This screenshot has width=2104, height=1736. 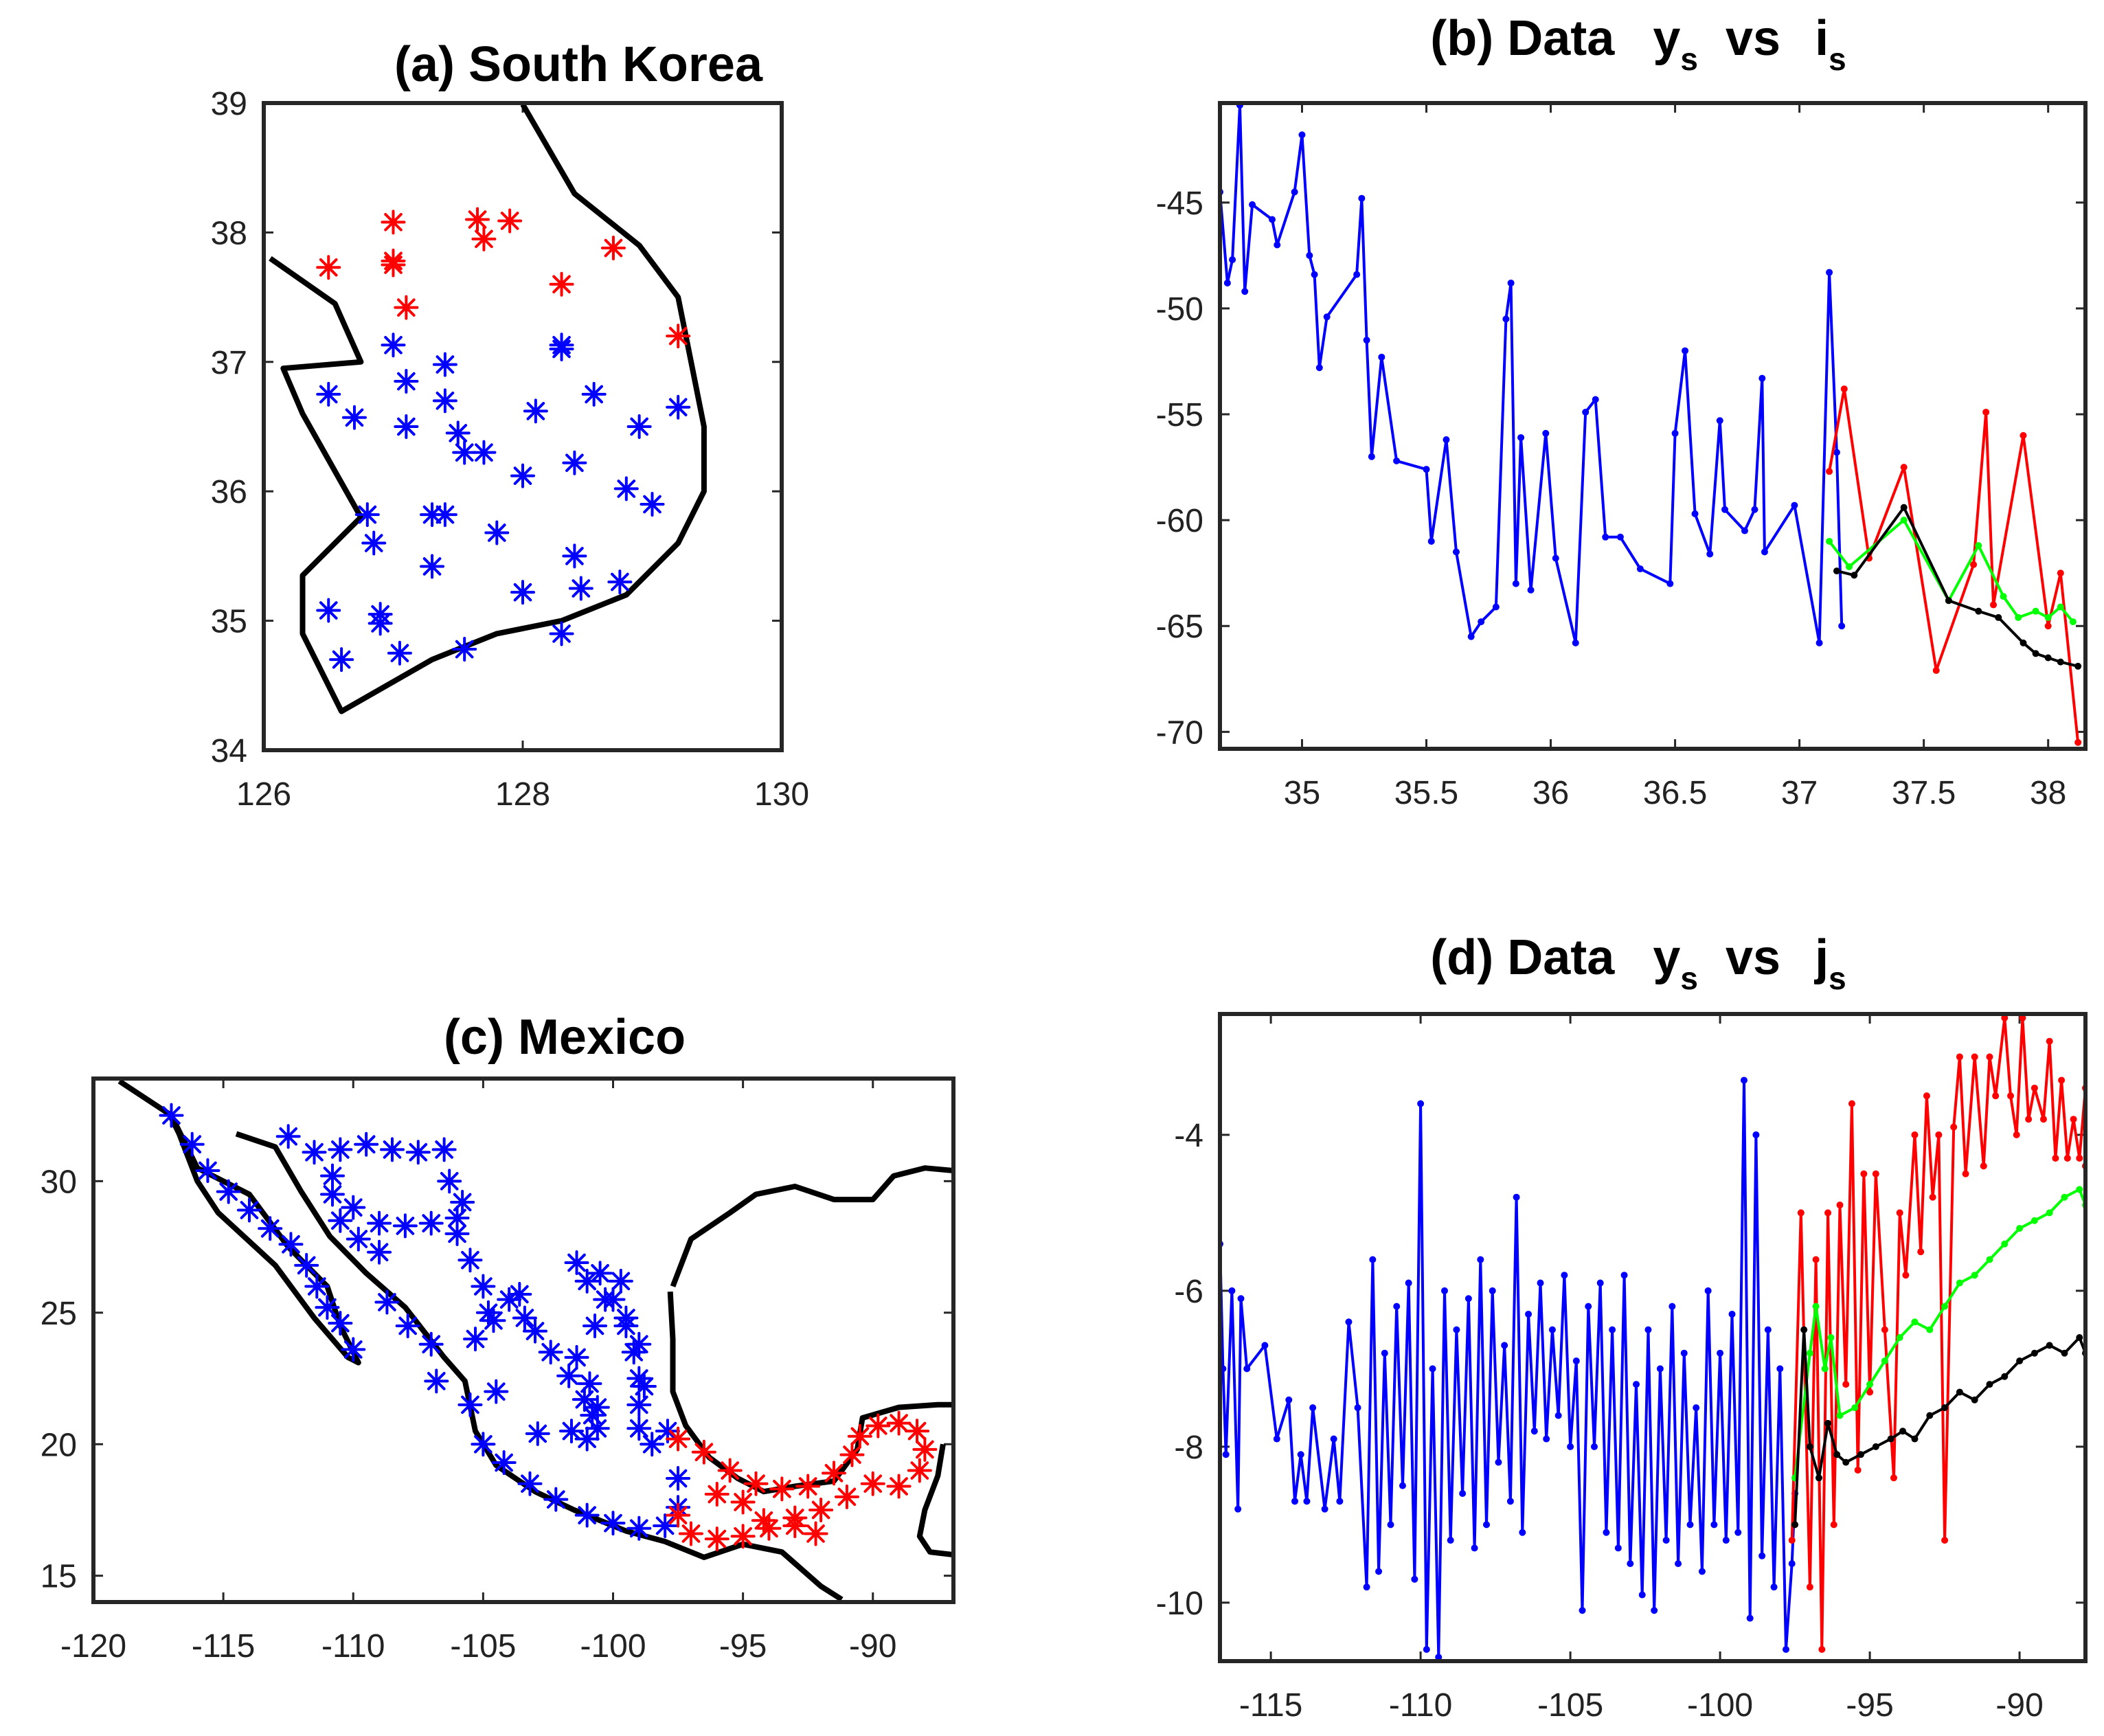 What do you see at coordinates (1179, 1604) in the screenshot?
I see `y-tick-label: -10` at bounding box center [1179, 1604].